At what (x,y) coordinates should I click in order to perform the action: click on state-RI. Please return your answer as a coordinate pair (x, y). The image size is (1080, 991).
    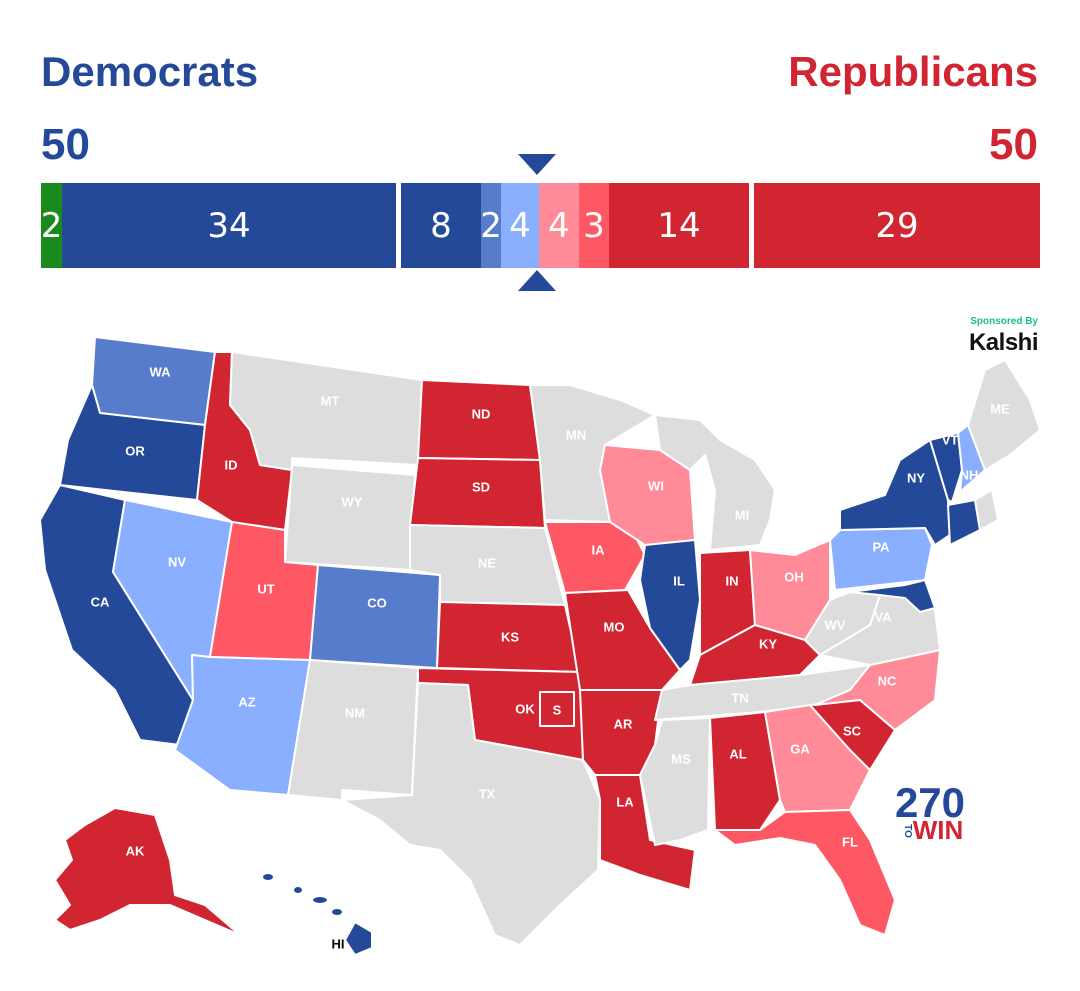
    Looking at the image, I should click on (986, 510).